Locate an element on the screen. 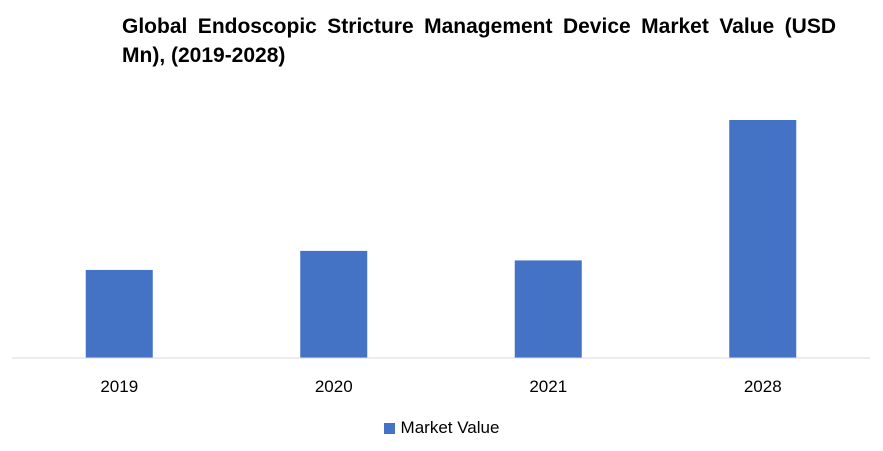 This screenshot has height=451, width=883. x-tick-label-2020: 2020 is located at coordinates (334, 386).